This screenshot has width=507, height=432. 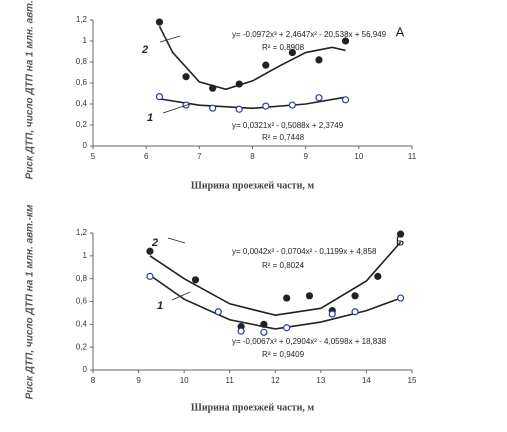 I want to click on x-tick-label: 12, so click(x=275, y=380).